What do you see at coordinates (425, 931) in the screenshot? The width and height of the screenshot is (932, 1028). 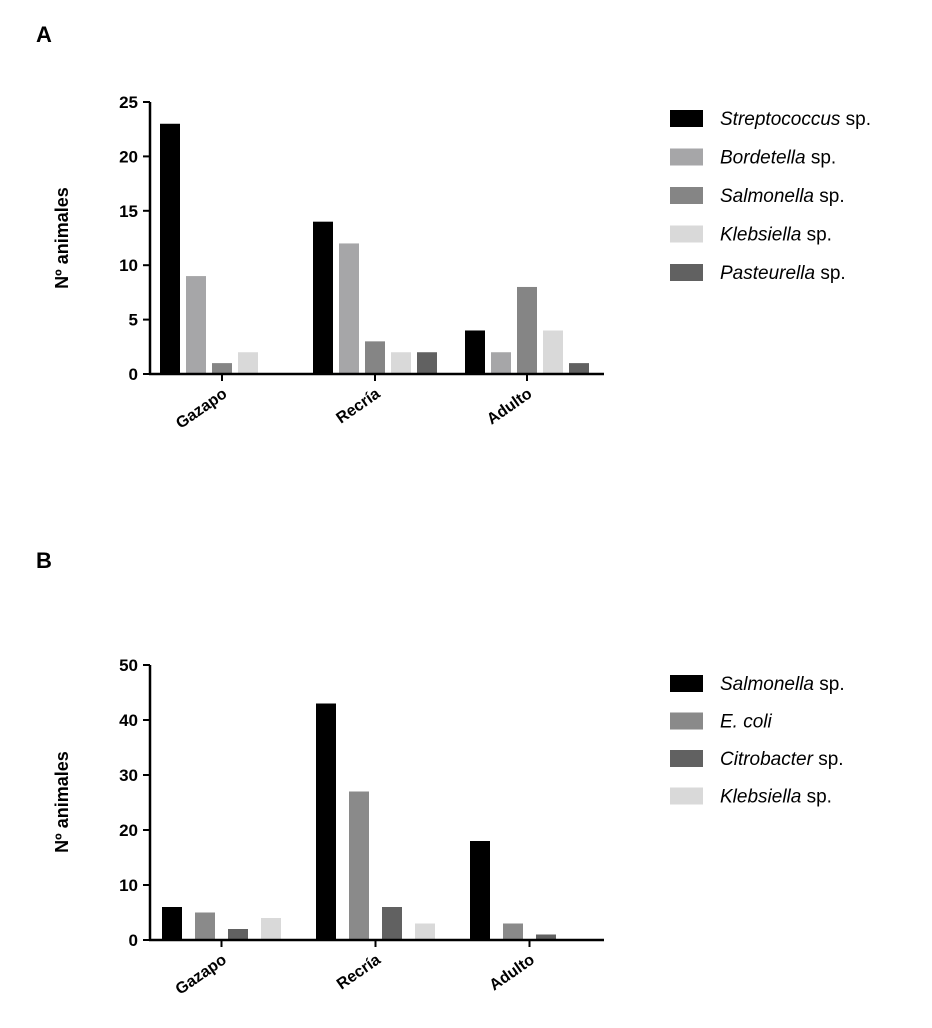 I see `bar-b-recría-klebsiella` at bounding box center [425, 931].